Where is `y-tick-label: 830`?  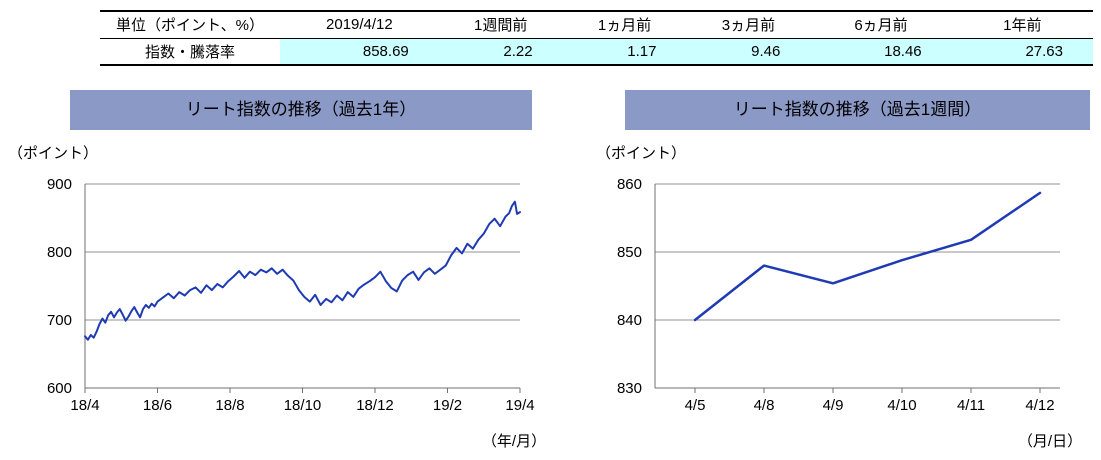 y-tick-label: 830 is located at coordinates (629, 388).